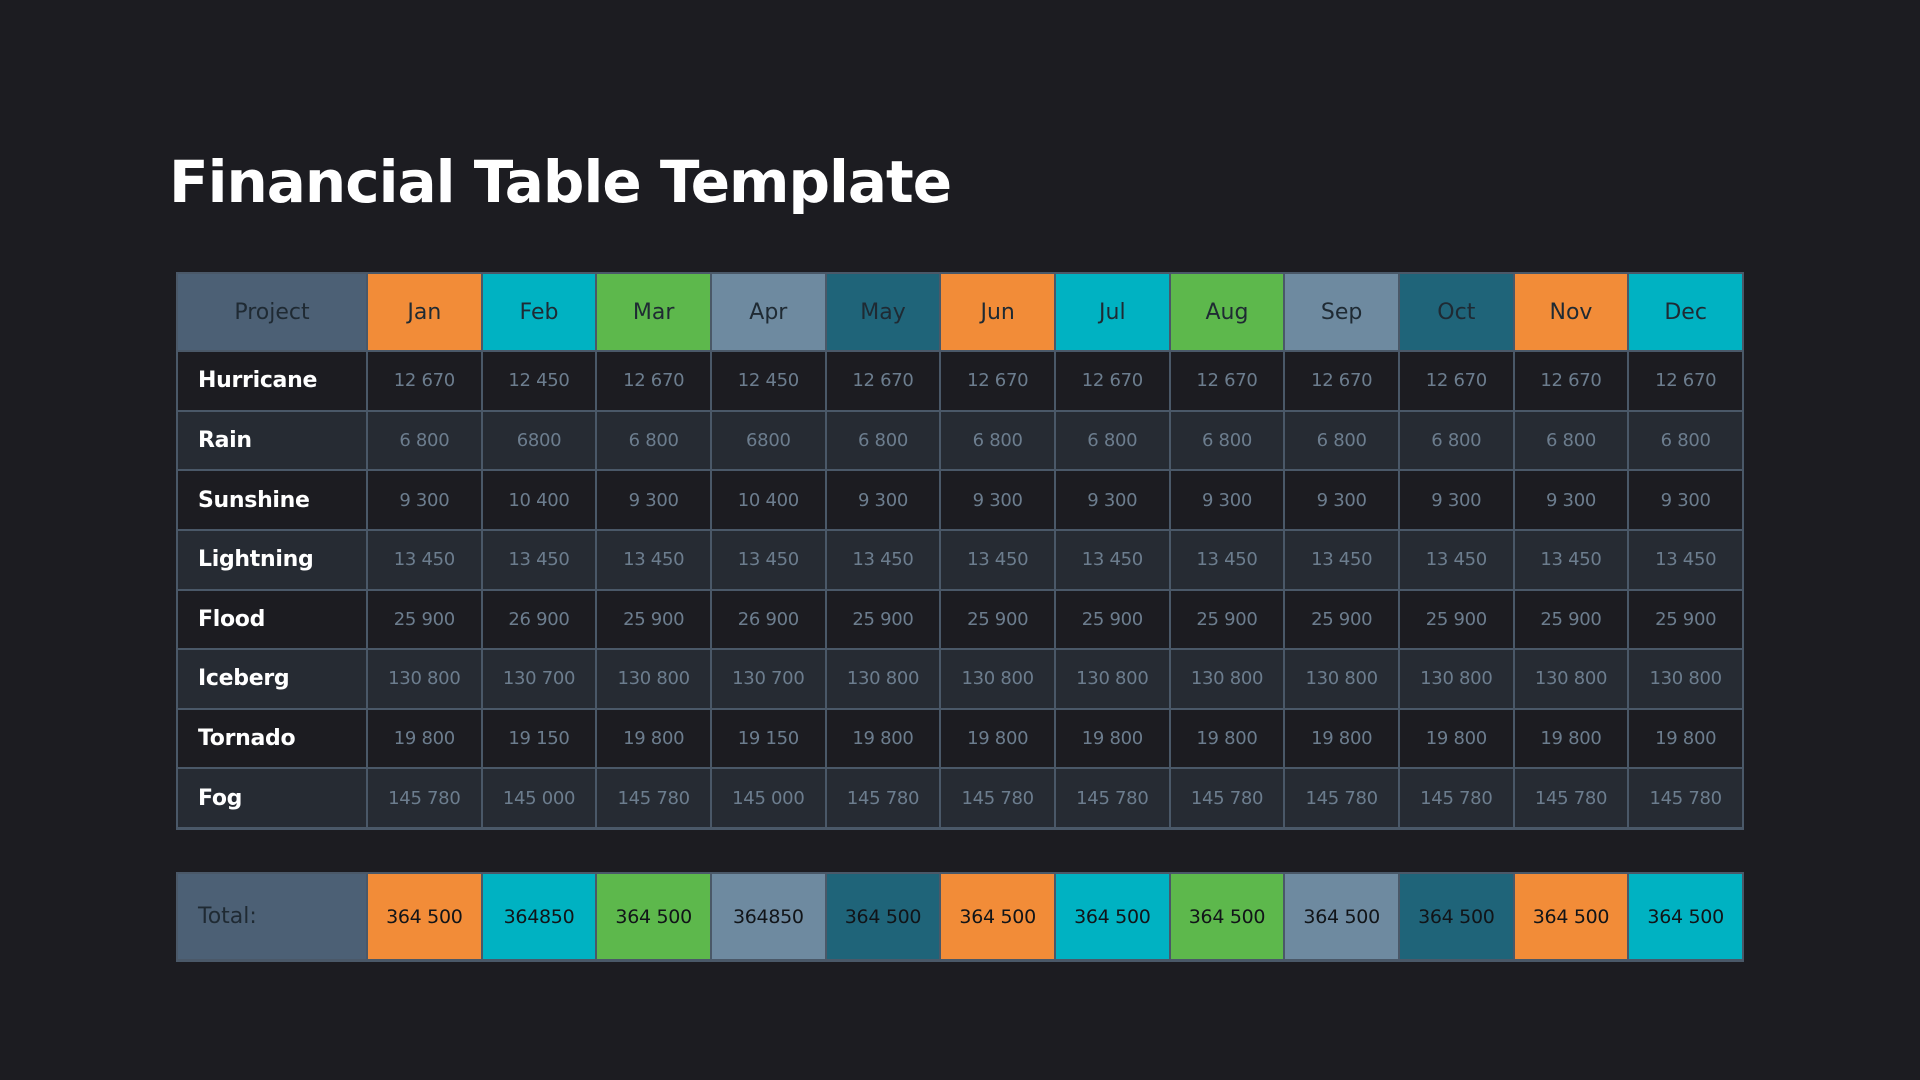  What do you see at coordinates (560, 182) in the screenshot?
I see `page-title: Financial Table Template` at bounding box center [560, 182].